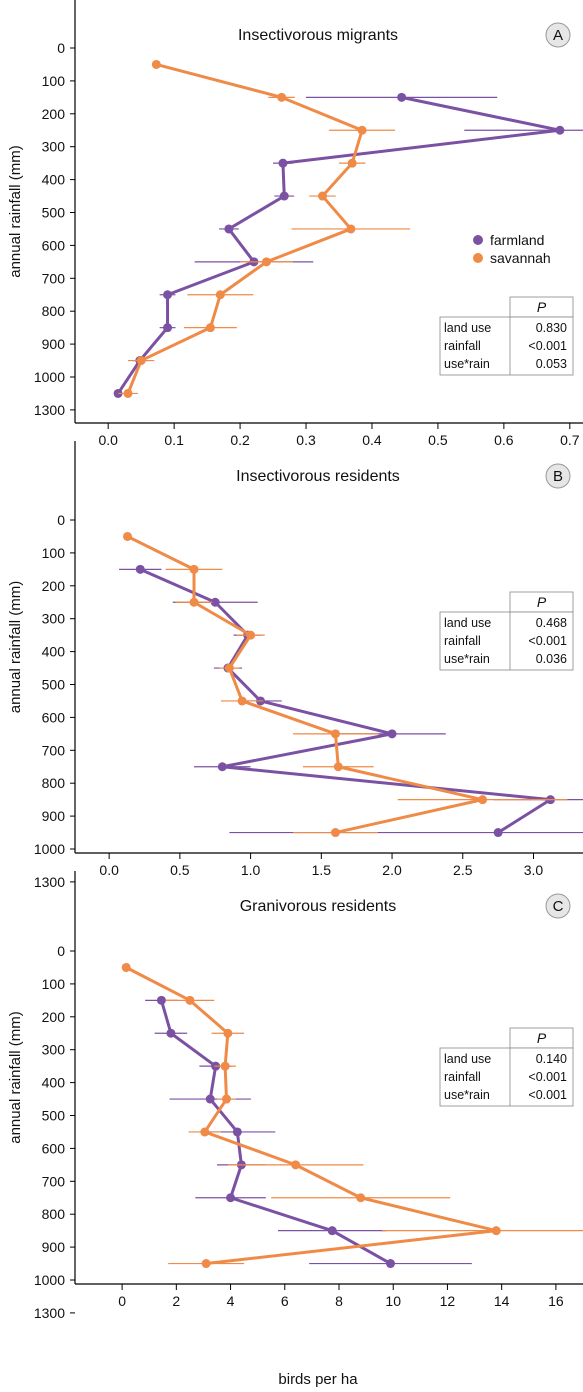 The height and width of the screenshot is (1392, 583). Describe the element at coordinates (392, 870) in the screenshot. I see `x-tick-label: 2.0` at that location.